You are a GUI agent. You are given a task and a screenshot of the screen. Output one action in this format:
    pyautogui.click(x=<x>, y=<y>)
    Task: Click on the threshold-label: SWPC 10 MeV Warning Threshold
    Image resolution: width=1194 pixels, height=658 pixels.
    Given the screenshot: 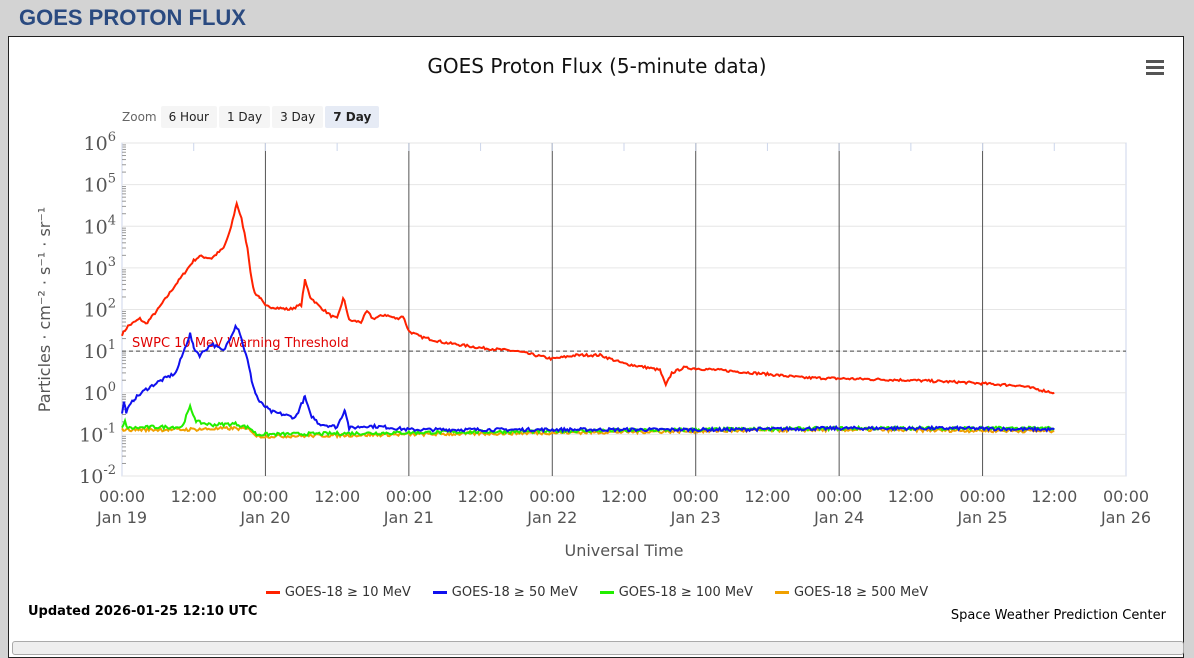 What is the action you would take?
    pyautogui.click(x=240, y=343)
    